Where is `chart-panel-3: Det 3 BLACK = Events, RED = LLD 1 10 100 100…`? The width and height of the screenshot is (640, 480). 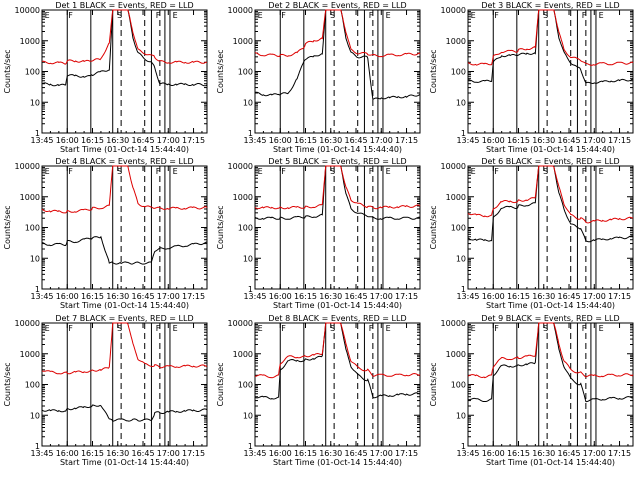 chart-panel-3: Det 3 BLACK = Events, RED = LLD 1 10 100 100… is located at coordinates (531, 77).